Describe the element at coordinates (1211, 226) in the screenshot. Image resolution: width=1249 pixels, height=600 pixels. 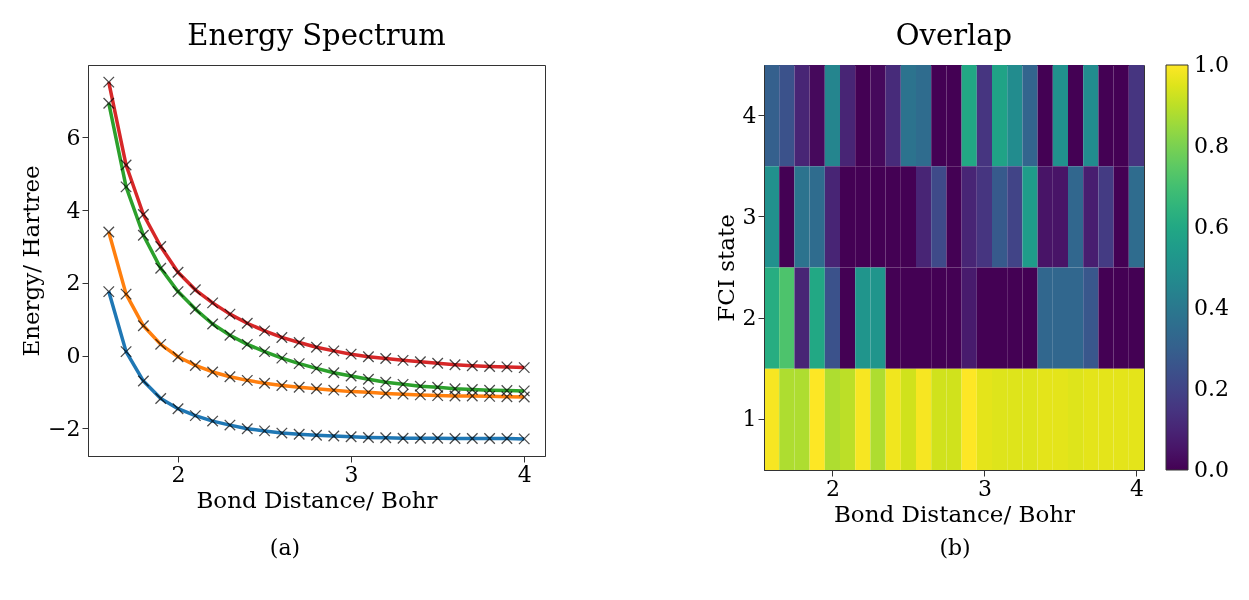
I see `color-bar-label: 0.6` at that location.